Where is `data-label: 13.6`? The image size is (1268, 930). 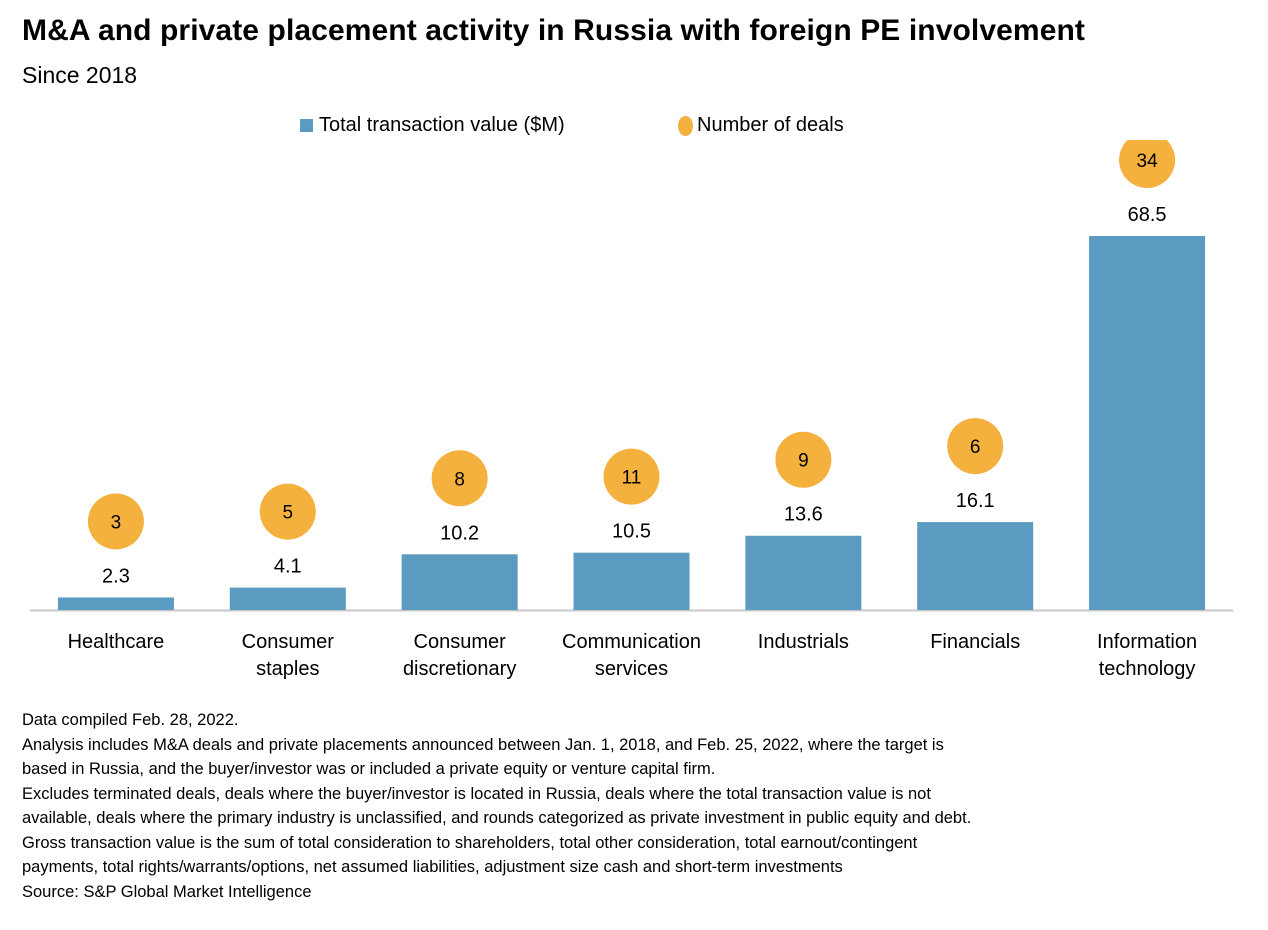 data-label: 13.6 is located at coordinates (803, 515).